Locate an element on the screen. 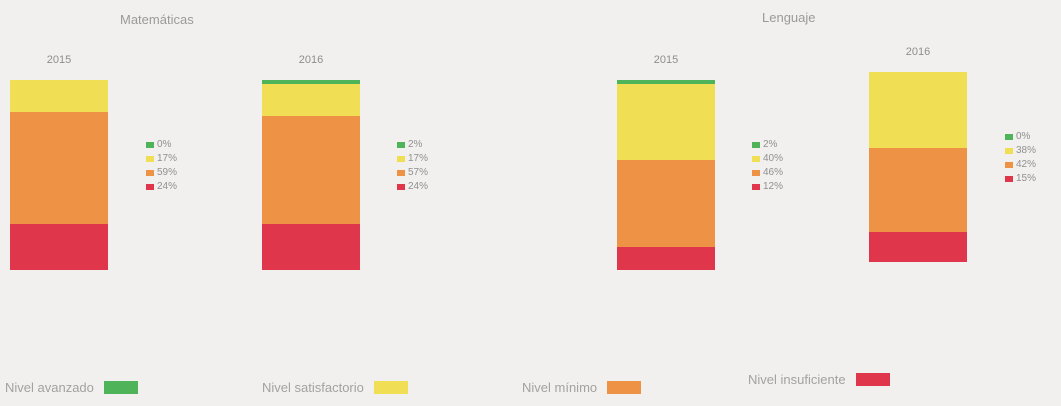 This screenshot has width=1061, height=406. percent-label: 57% is located at coordinates (418, 172).